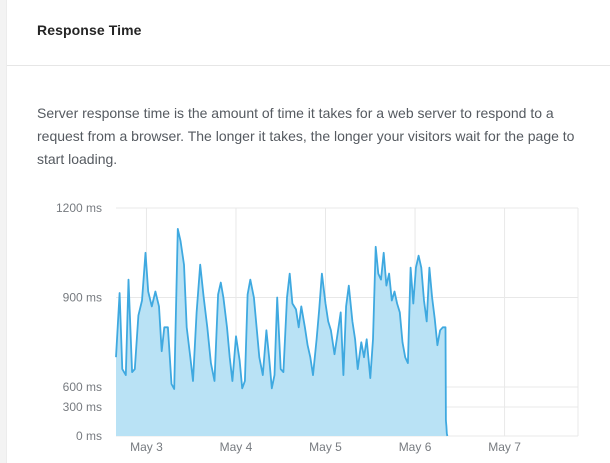  I want to click on x-tick-label: May 6, so click(415, 447).